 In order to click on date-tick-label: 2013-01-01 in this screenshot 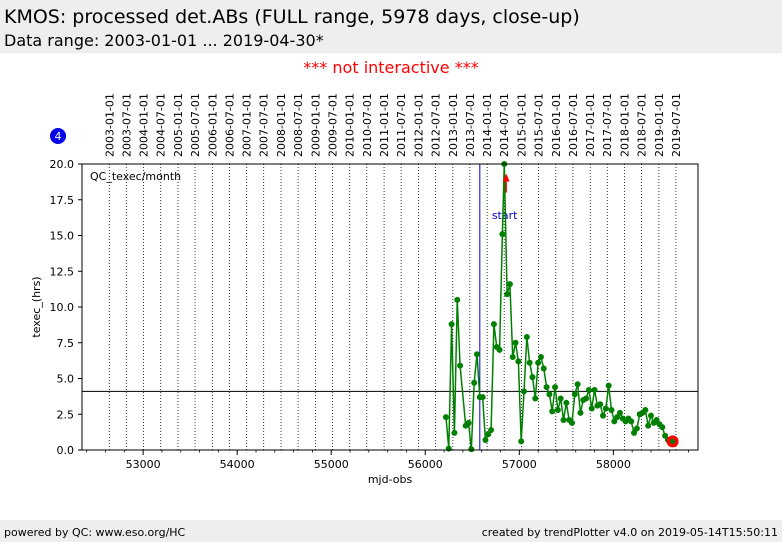, I will do `click(453, 125)`.